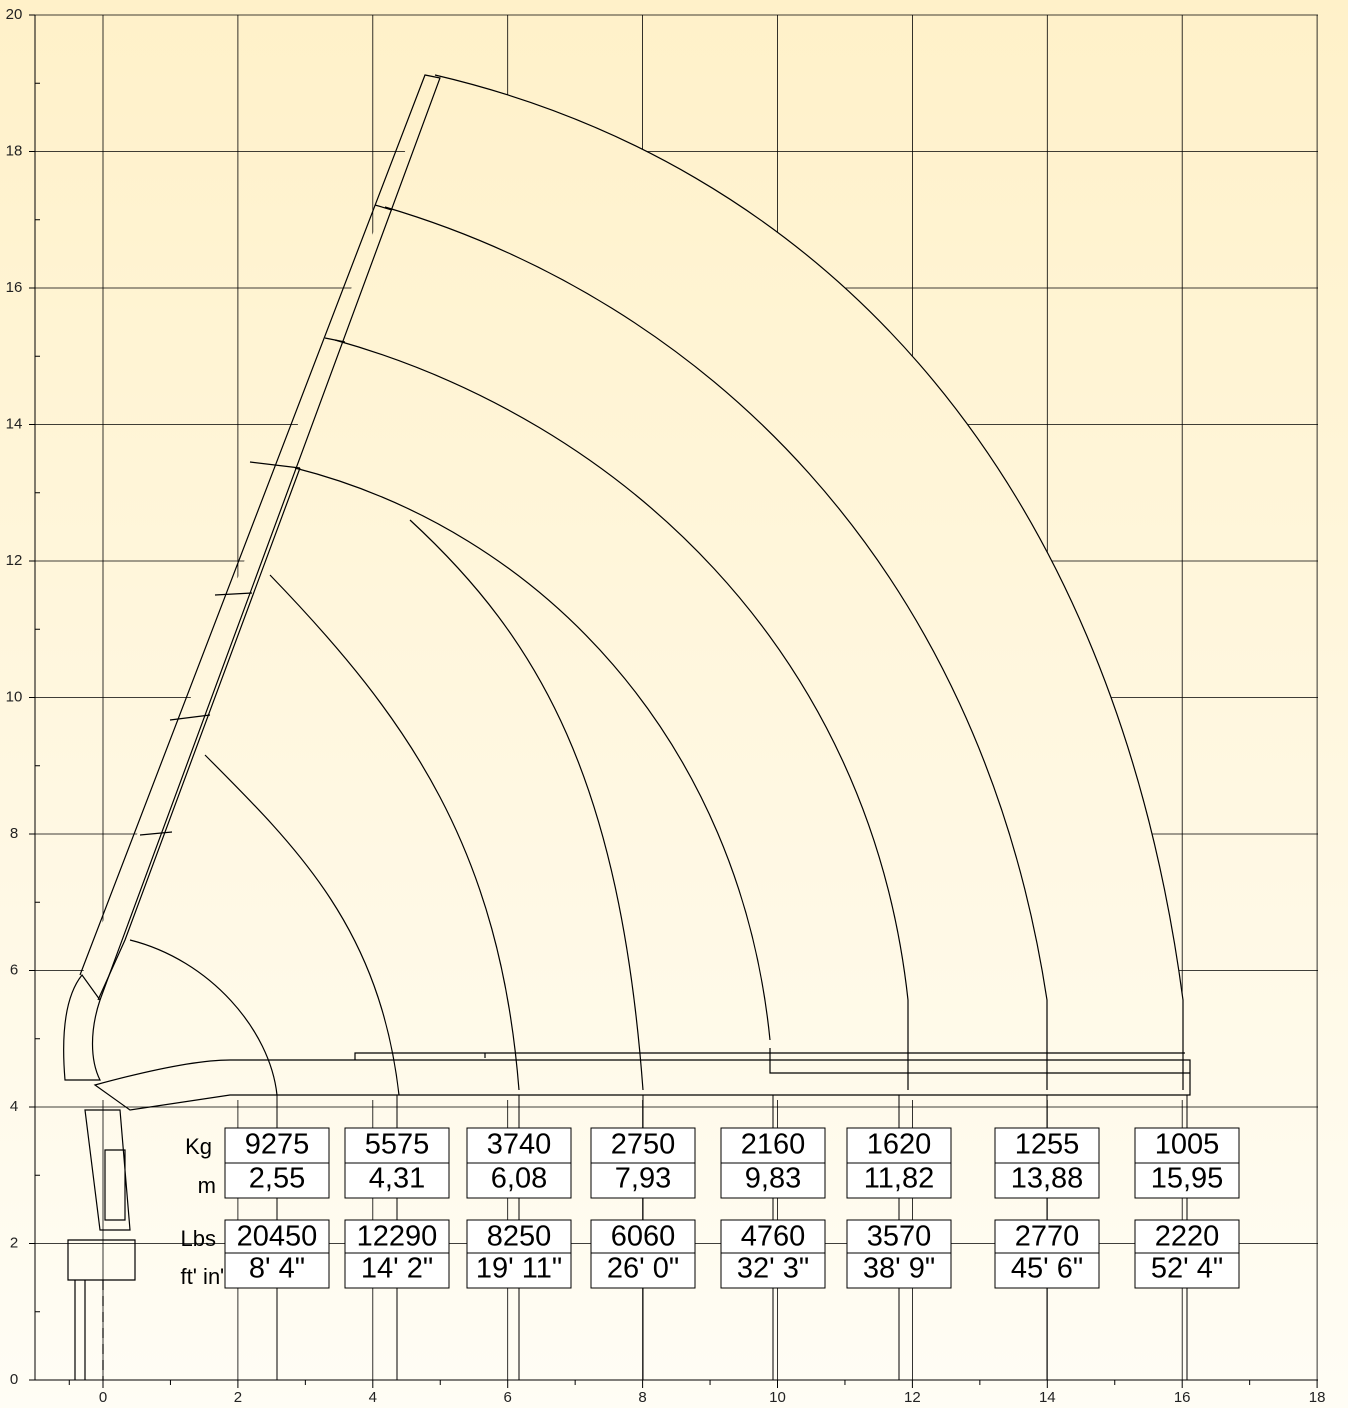 The width and height of the screenshot is (1348, 1408). What do you see at coordinates (277, 1269) in the screenshot?
I see `reach-ft-in: 8' 4"` at bounding box center [277, 1269].